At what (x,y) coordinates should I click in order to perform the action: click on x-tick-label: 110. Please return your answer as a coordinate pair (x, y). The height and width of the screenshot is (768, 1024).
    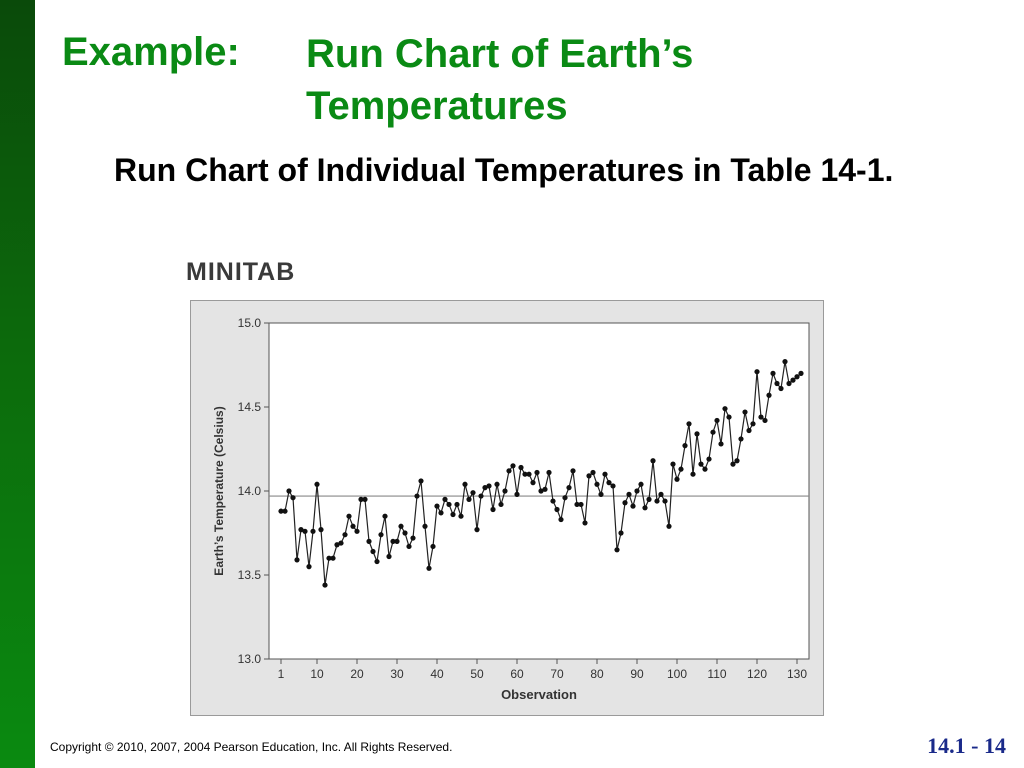
    Looking at the image, I should click on (716, 674).